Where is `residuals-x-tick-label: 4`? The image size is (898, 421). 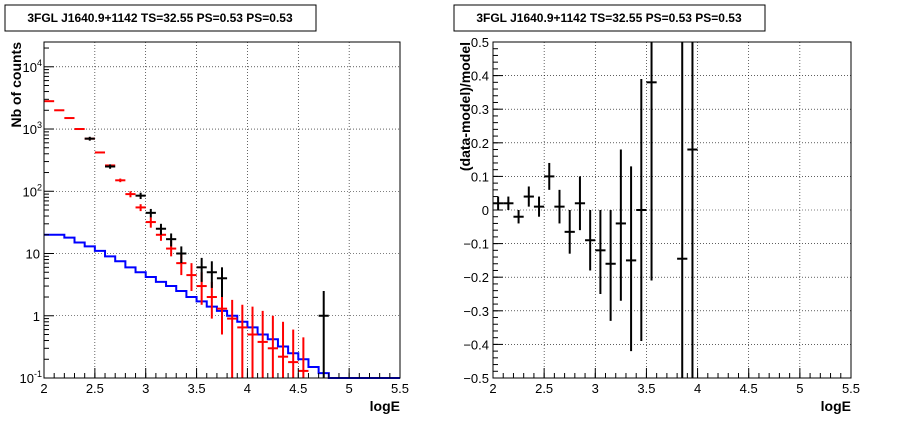
residuals-x-tick-label: 4 is located at coordinates (697, 388).